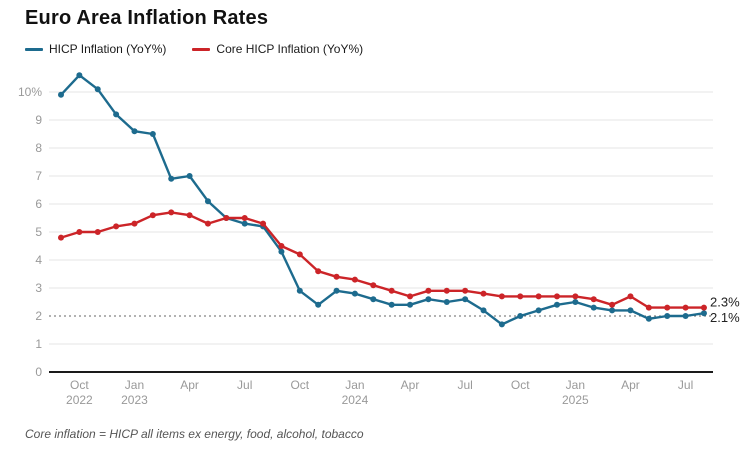  I want to click on hicp-line-swatch-icon, so click(34, 49).